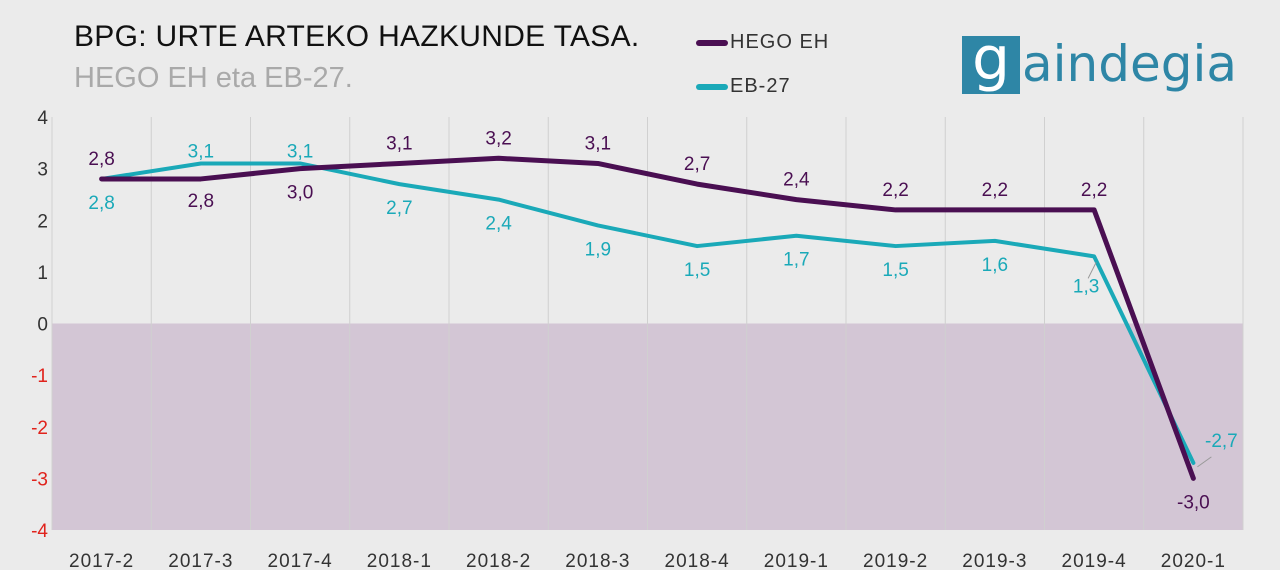 The height and width of the screenshot is (570, 1280). I want to click on data-label-eb27: 1,6, so click(995, 265).